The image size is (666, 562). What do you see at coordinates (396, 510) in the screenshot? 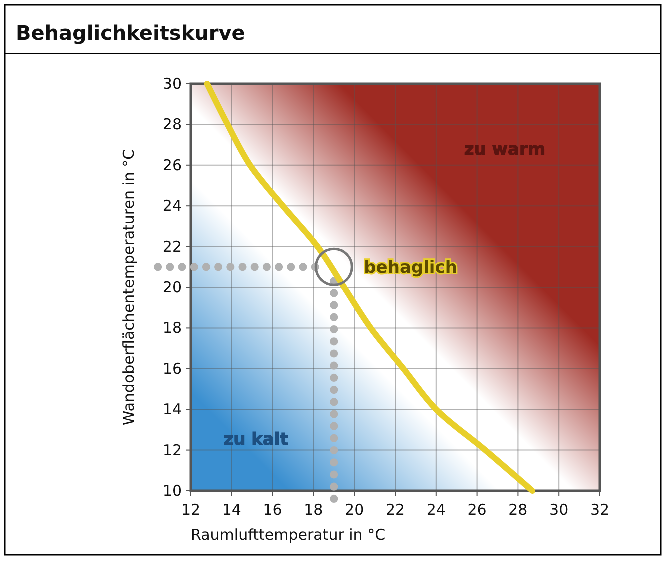
I see `x-tick-label: 22` at bounding box center [396, 510].